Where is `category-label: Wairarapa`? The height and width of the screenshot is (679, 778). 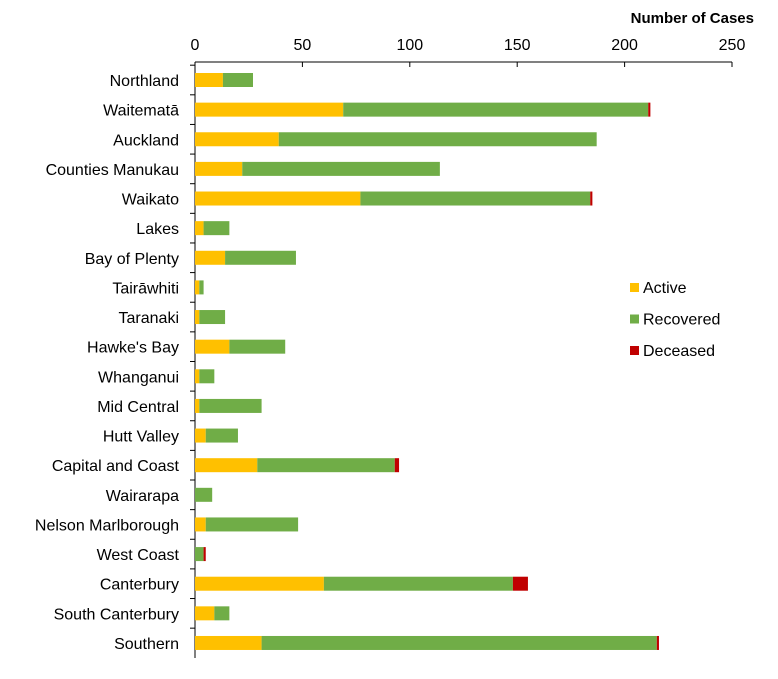 category-label: Wairarapa is located at coordinates (142, 496).